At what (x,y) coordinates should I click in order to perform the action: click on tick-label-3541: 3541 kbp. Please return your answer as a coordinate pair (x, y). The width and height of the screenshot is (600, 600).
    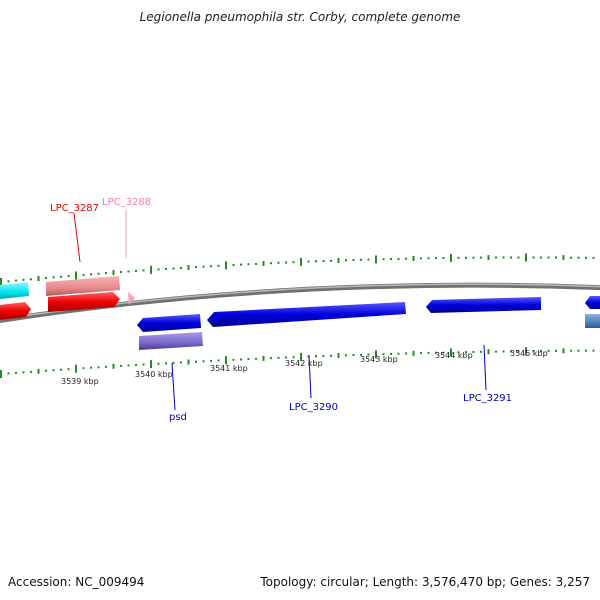
    Looking at the image, I should click on (229, 368).